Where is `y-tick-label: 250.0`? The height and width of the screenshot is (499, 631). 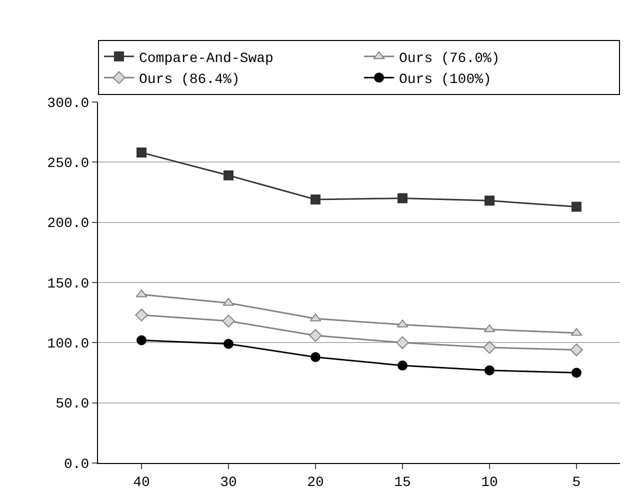
y-tick-label: 250.0 is located at coordinates (68, 164).